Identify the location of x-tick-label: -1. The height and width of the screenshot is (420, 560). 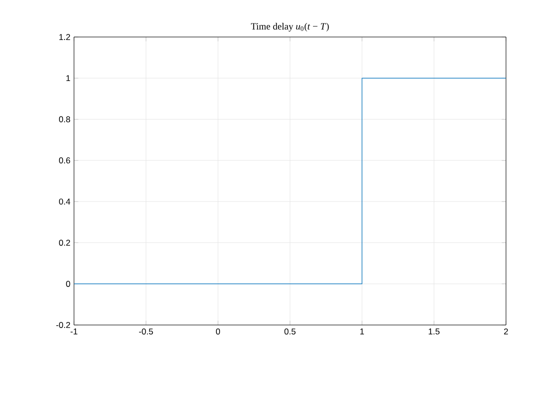
(74, 331).